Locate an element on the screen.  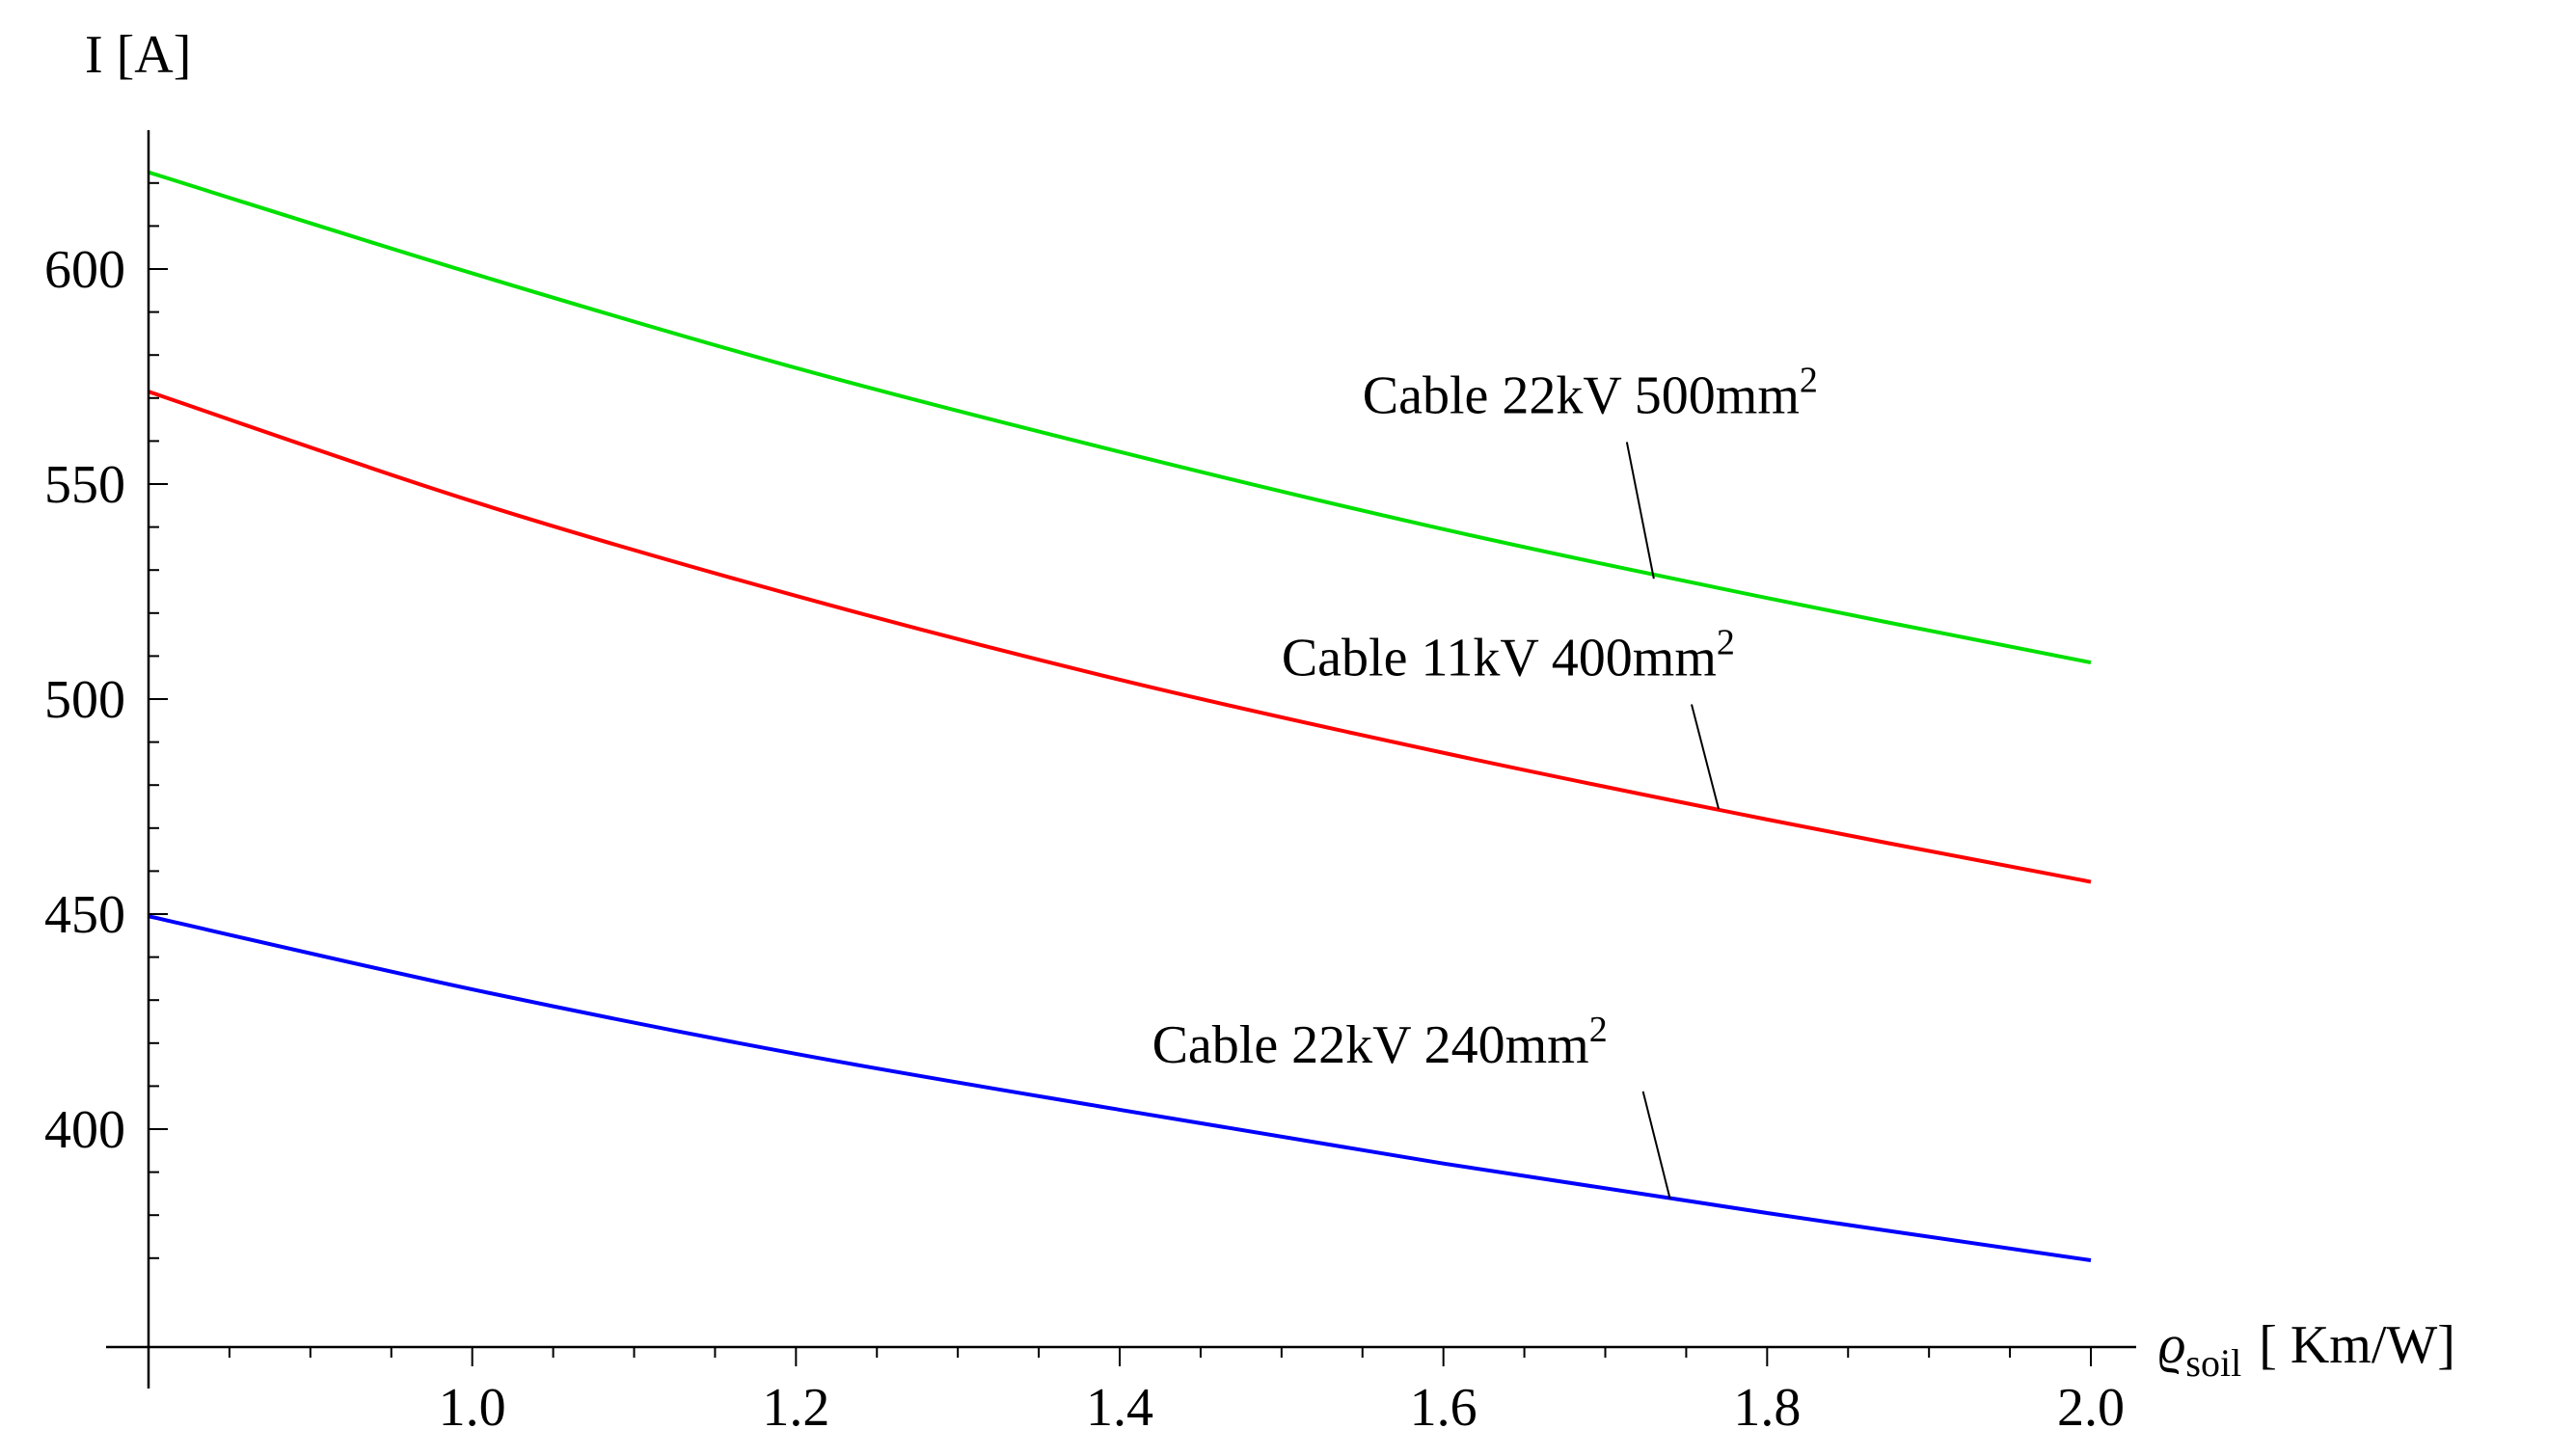
y-tick-label: 450 is located at coordinates (84, 915).